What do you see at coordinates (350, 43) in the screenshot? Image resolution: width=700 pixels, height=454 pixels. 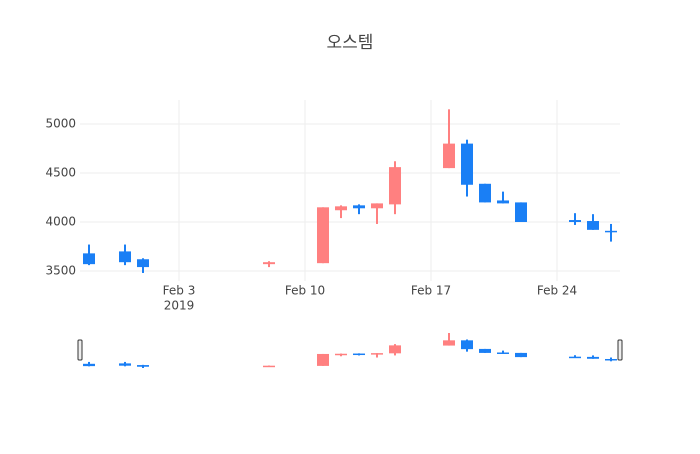 I see `chart-title: 오스템` at bounding box center [350, 43].